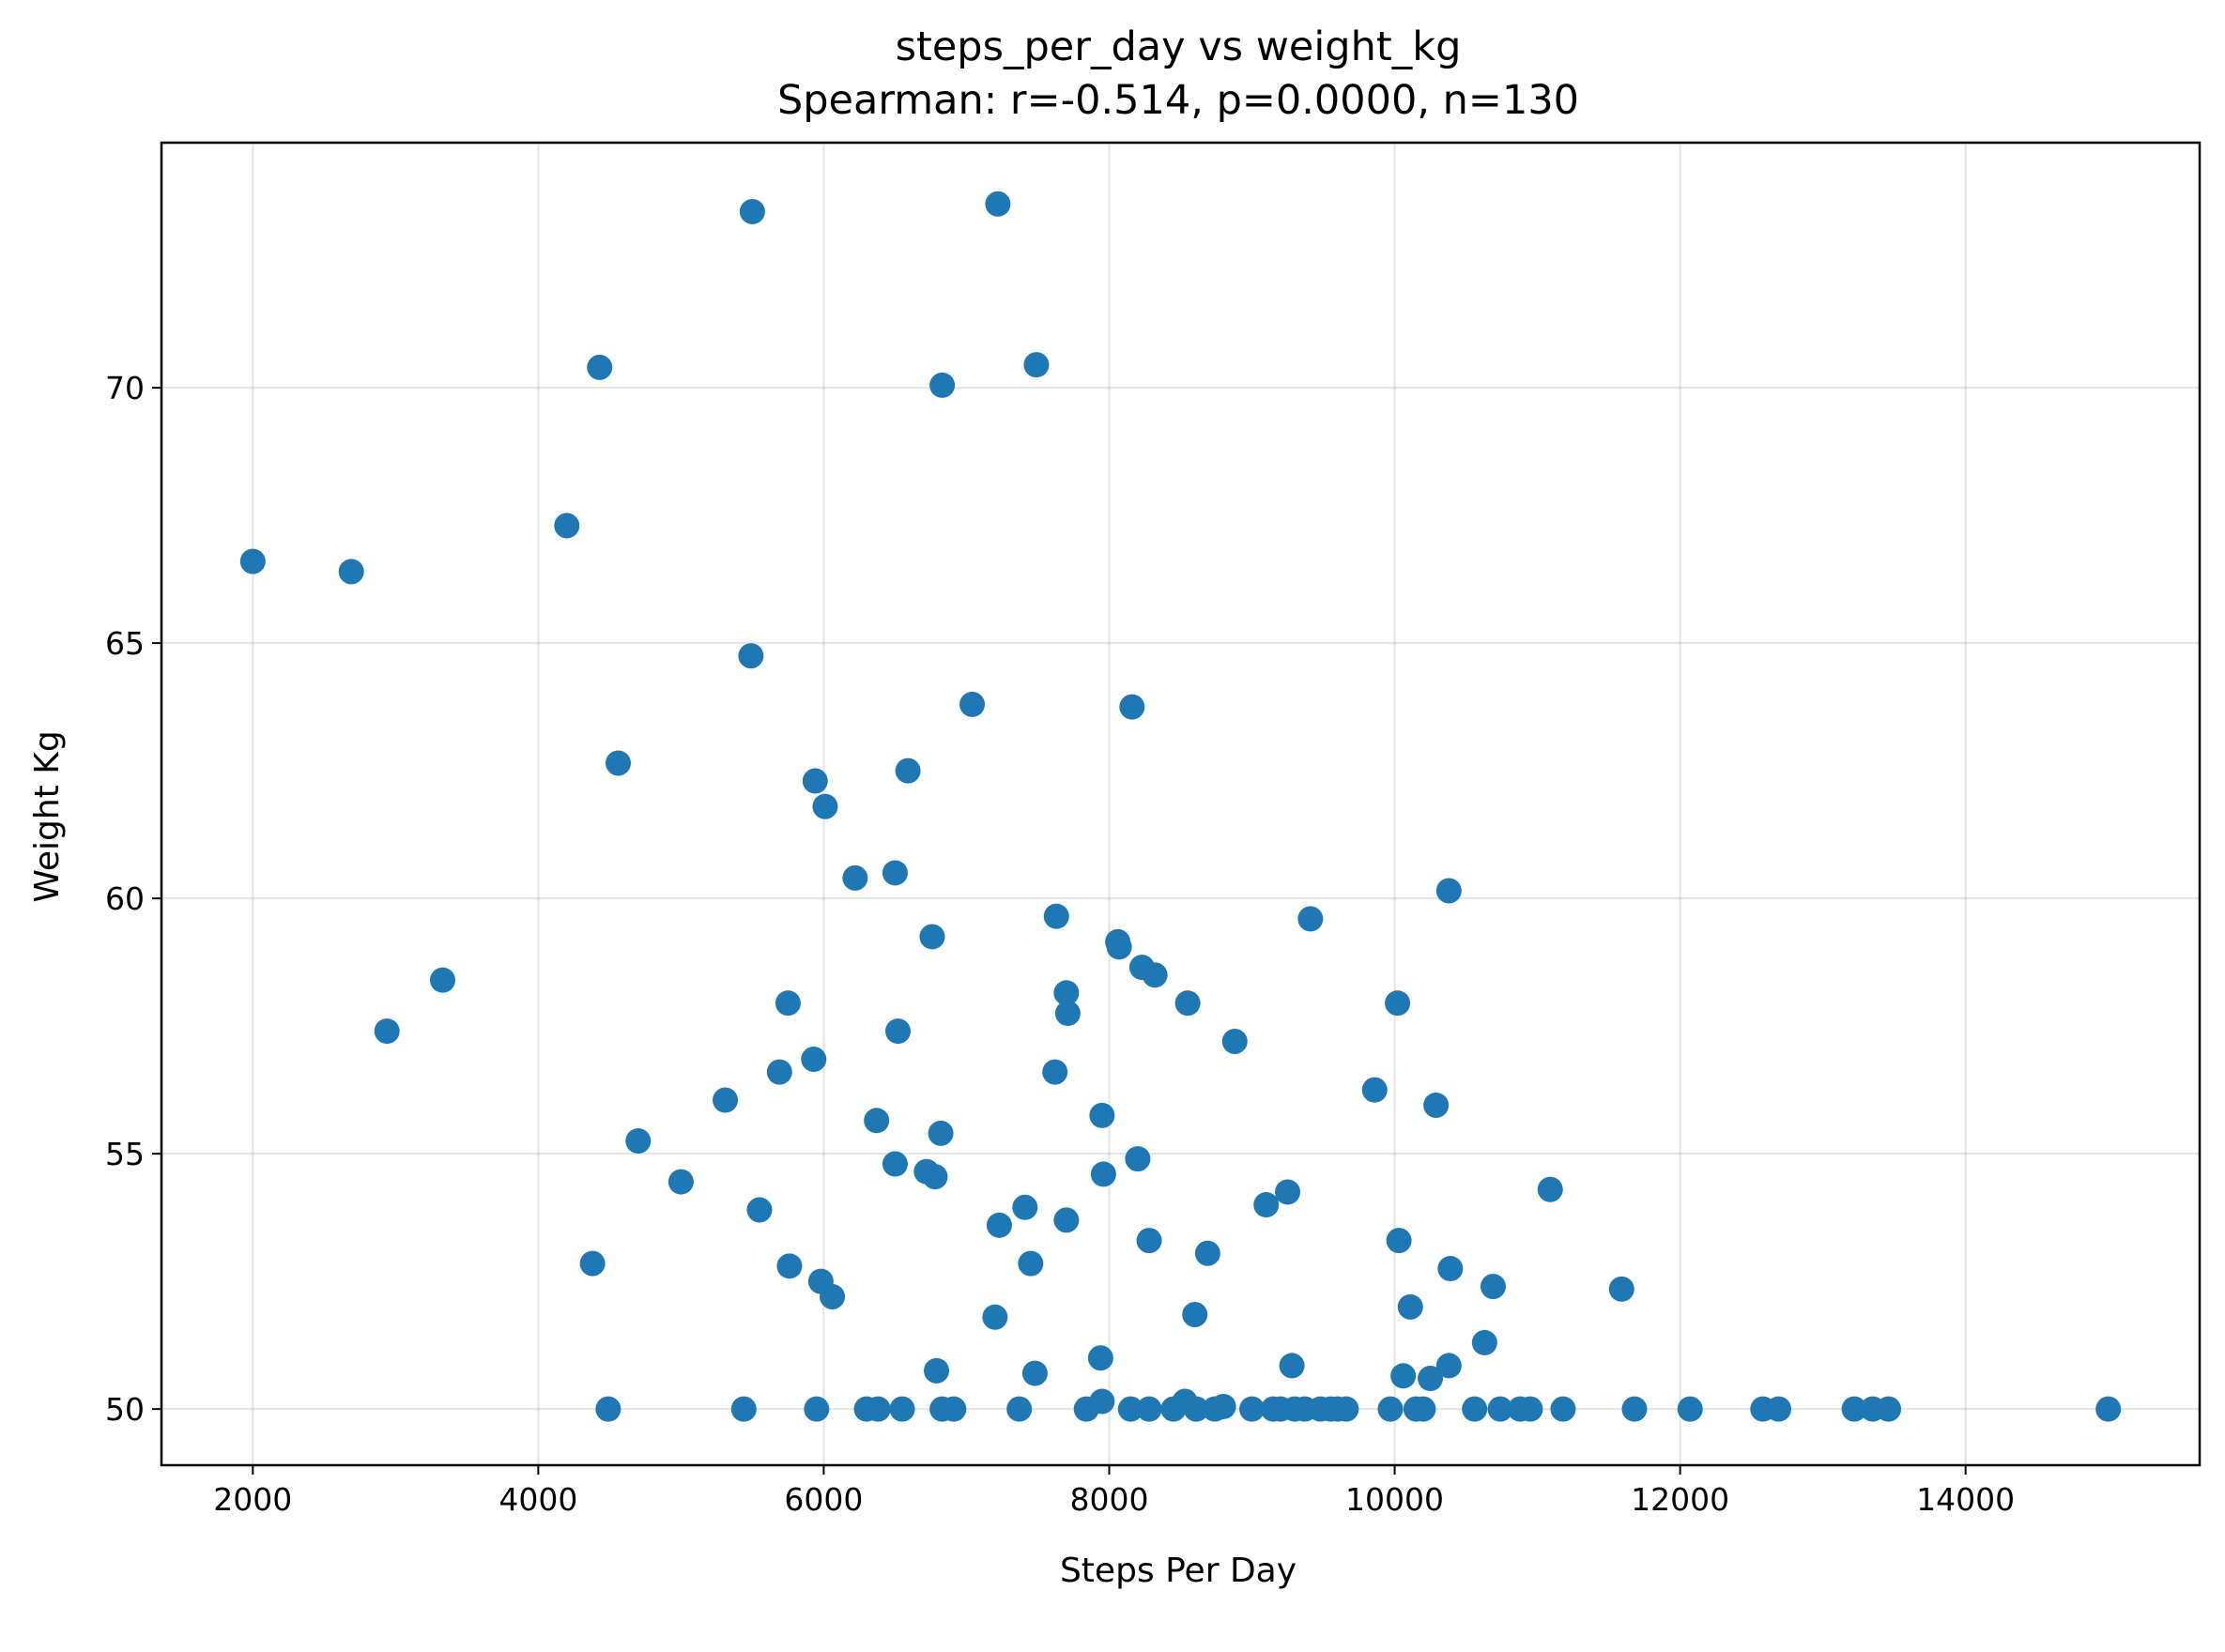  What do you see at coordinates (1178, 100) in the screenshot?
I see `chart-subtitle: Spearman: r=-0.514, p=0.0000, n=130` at bounding box center [1178, 100].